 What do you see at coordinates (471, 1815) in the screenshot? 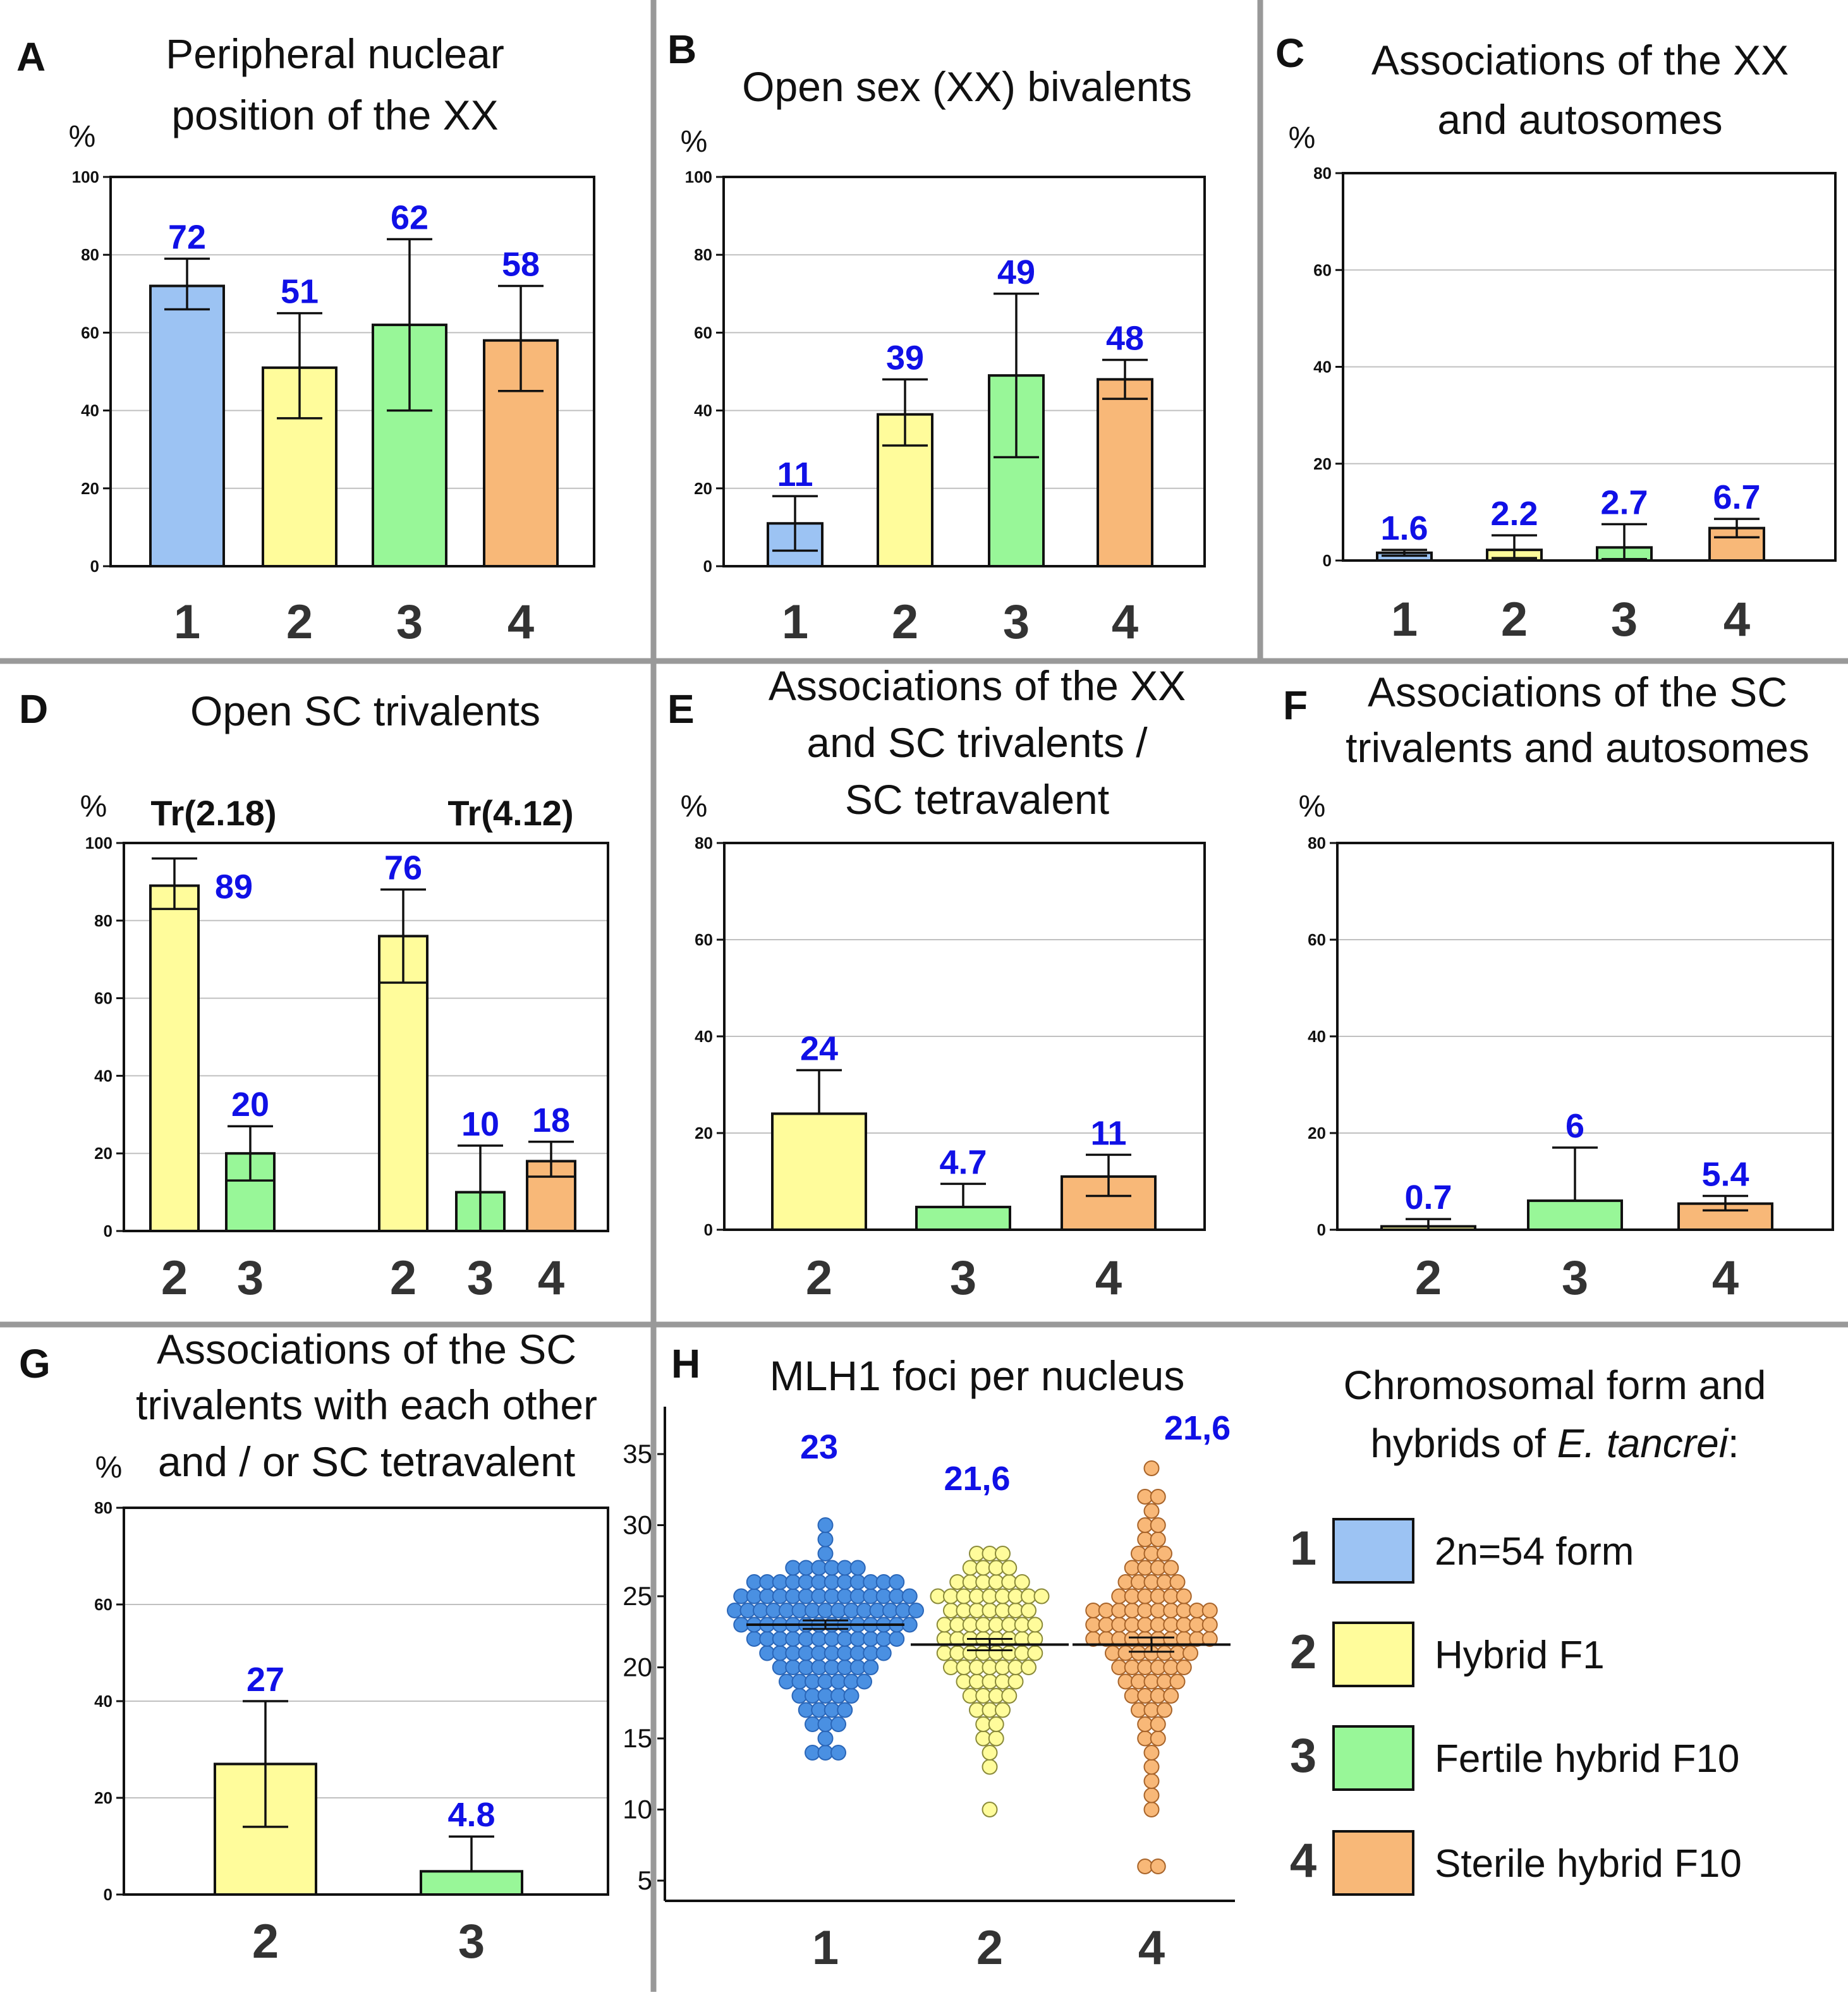
I see `data-label: 4.8` at bounding box center [471, 1815].